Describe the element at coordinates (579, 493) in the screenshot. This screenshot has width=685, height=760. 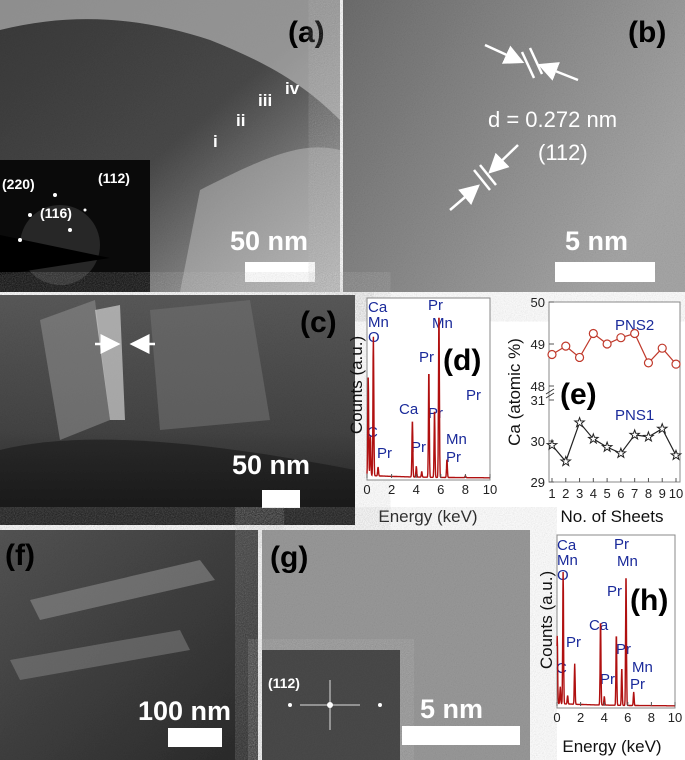
I see `x-tick-label: 3` at that location.